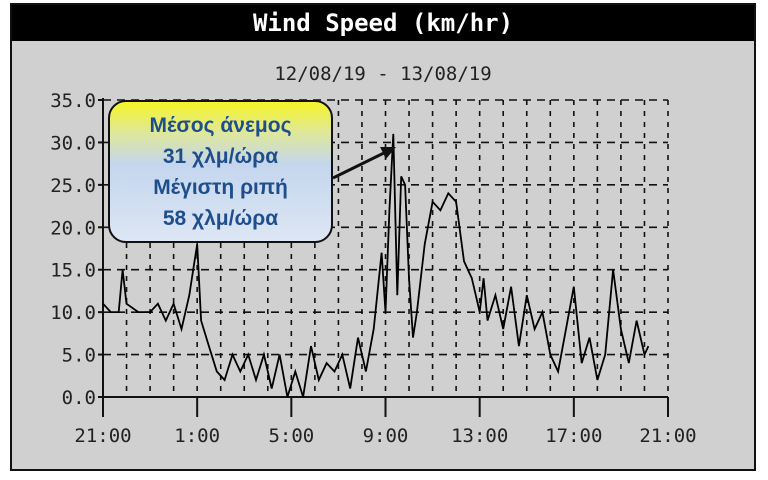 The height and width of the screenshot is (480, 768). I want to click on y-tick-label: 25.0, so click(73, 186).